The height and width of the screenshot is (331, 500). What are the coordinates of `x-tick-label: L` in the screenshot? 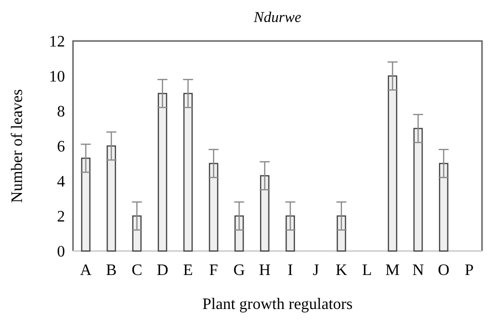 It's located at (367, 270).